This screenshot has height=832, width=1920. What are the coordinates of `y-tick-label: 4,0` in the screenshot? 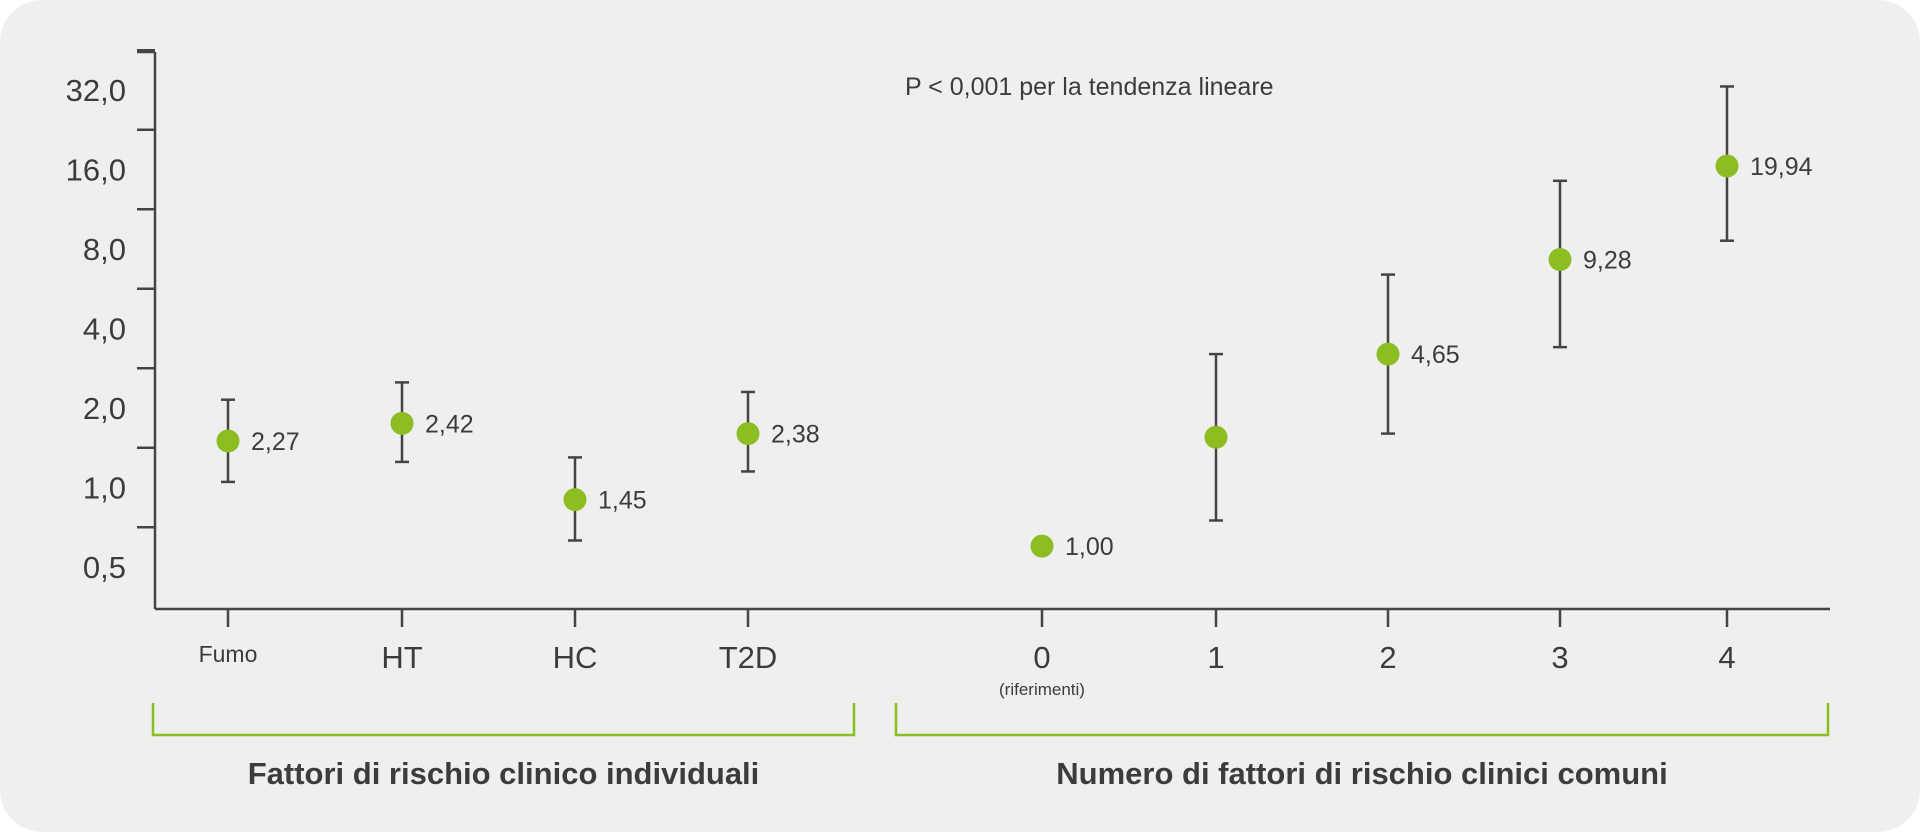 It's located at (104, 329).